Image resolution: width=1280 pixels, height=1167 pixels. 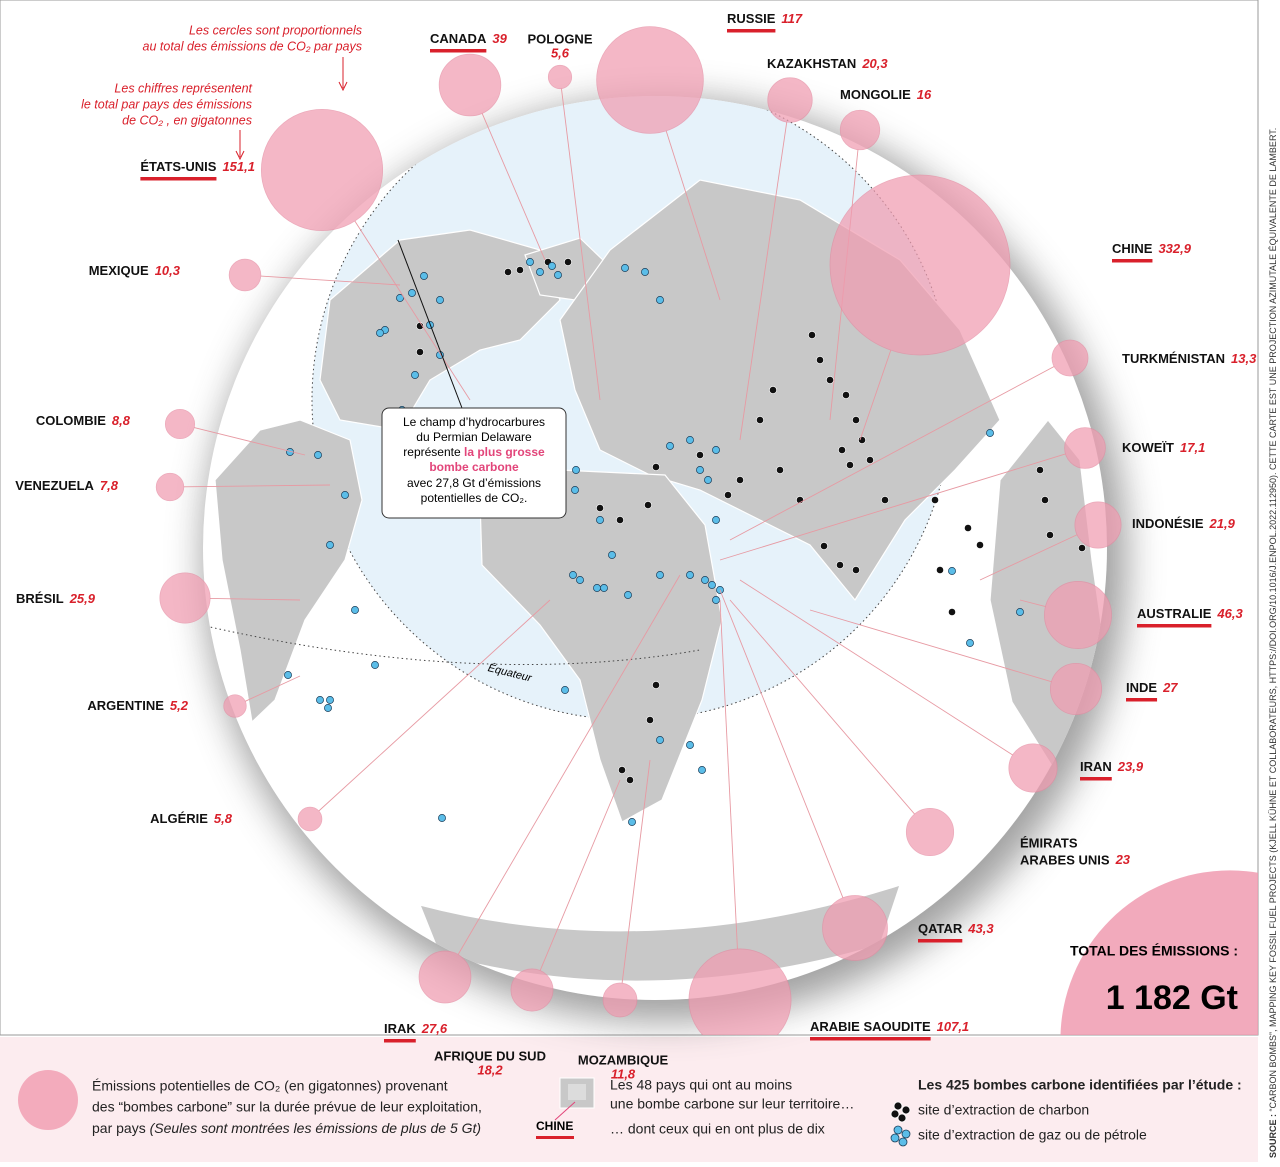 What do you see at coordinates (886, 94) in the screenshot?
I see `country-label: MONGOLIE 16` at bounding box center [886, 94].